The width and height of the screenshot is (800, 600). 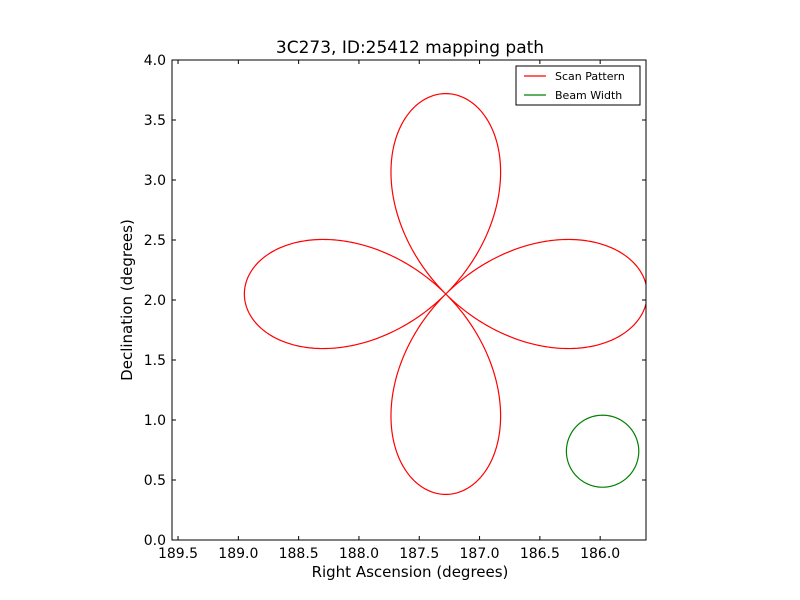 I want to click on x-tick-label: 186.0, so click(x=600, y=554).